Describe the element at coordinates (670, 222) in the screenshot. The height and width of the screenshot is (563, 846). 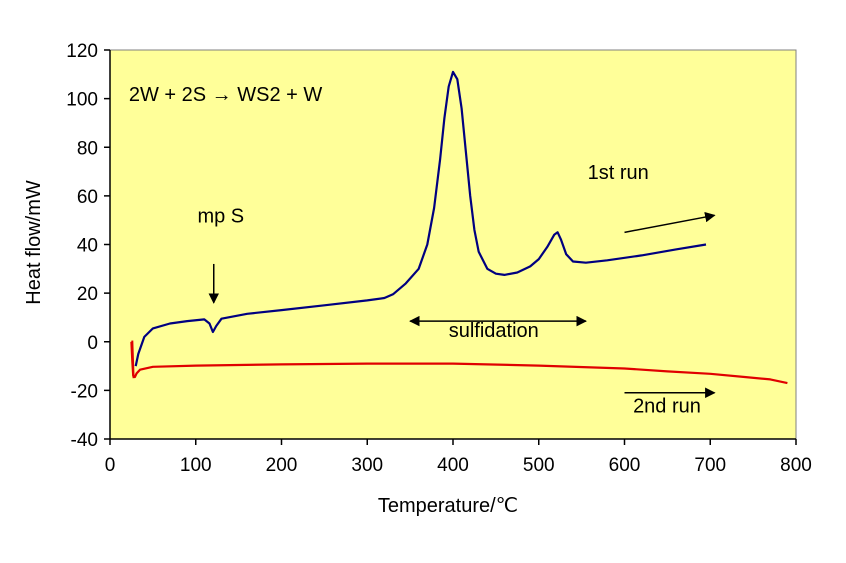
I see `arrow` at that location.